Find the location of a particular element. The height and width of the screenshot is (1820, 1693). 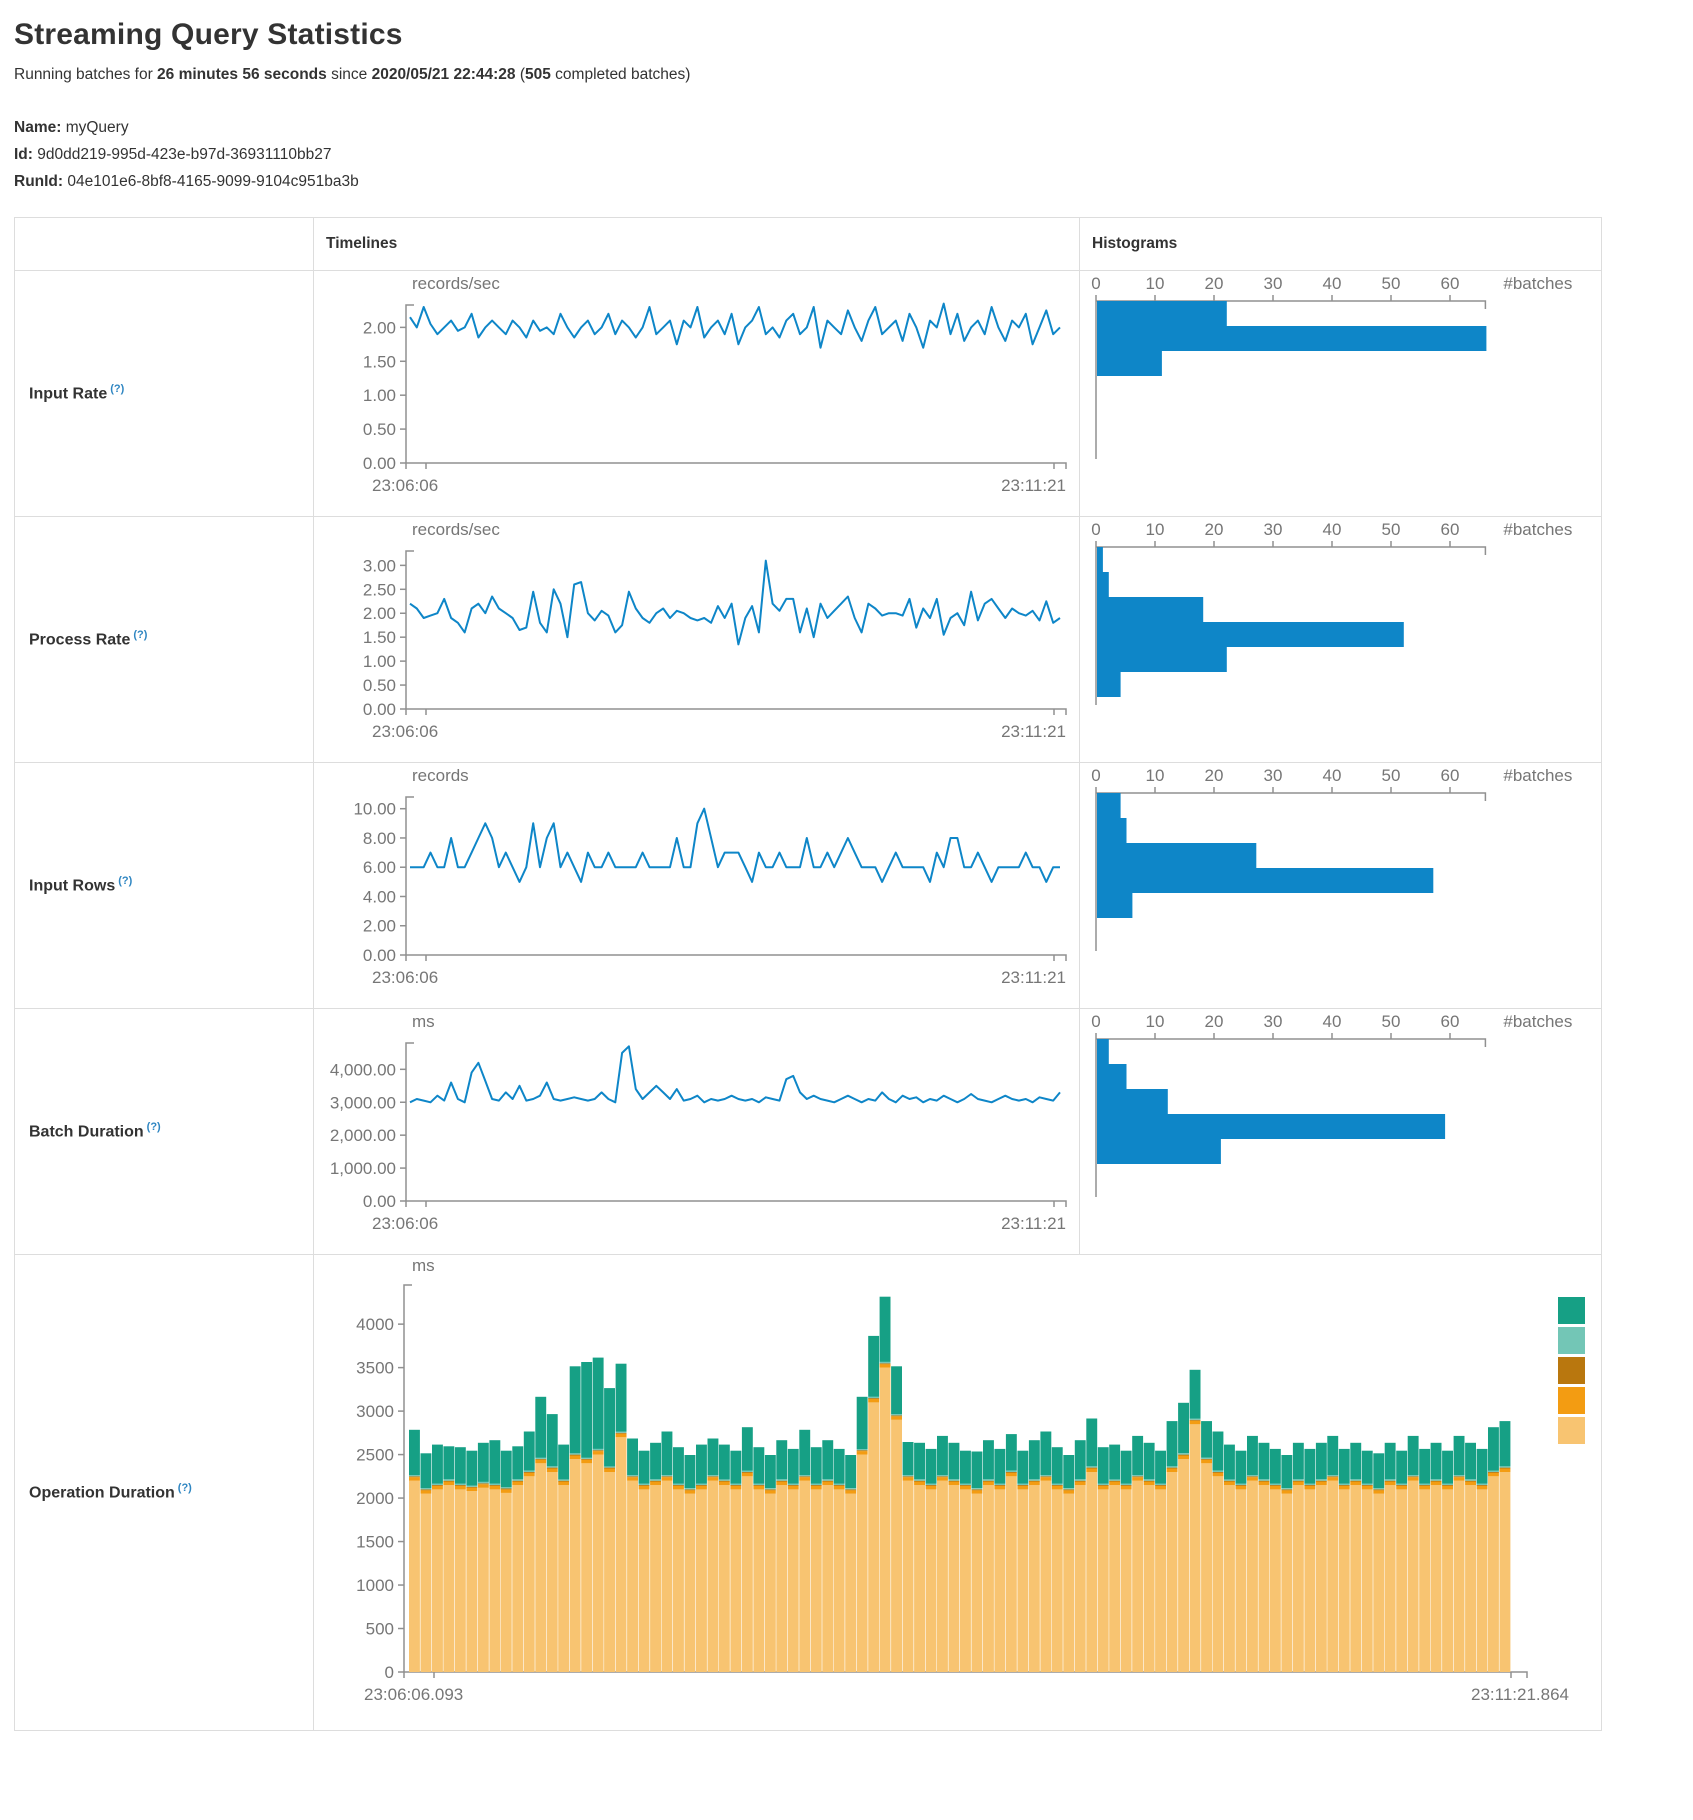

svg-text: 4,000.00 is located at coordinates (363, 1069).